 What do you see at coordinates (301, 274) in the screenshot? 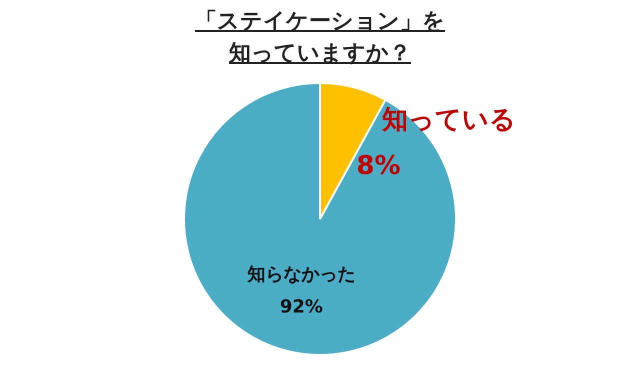
I see `slice-label: 知らなかった` at bounding box center [301, 274].